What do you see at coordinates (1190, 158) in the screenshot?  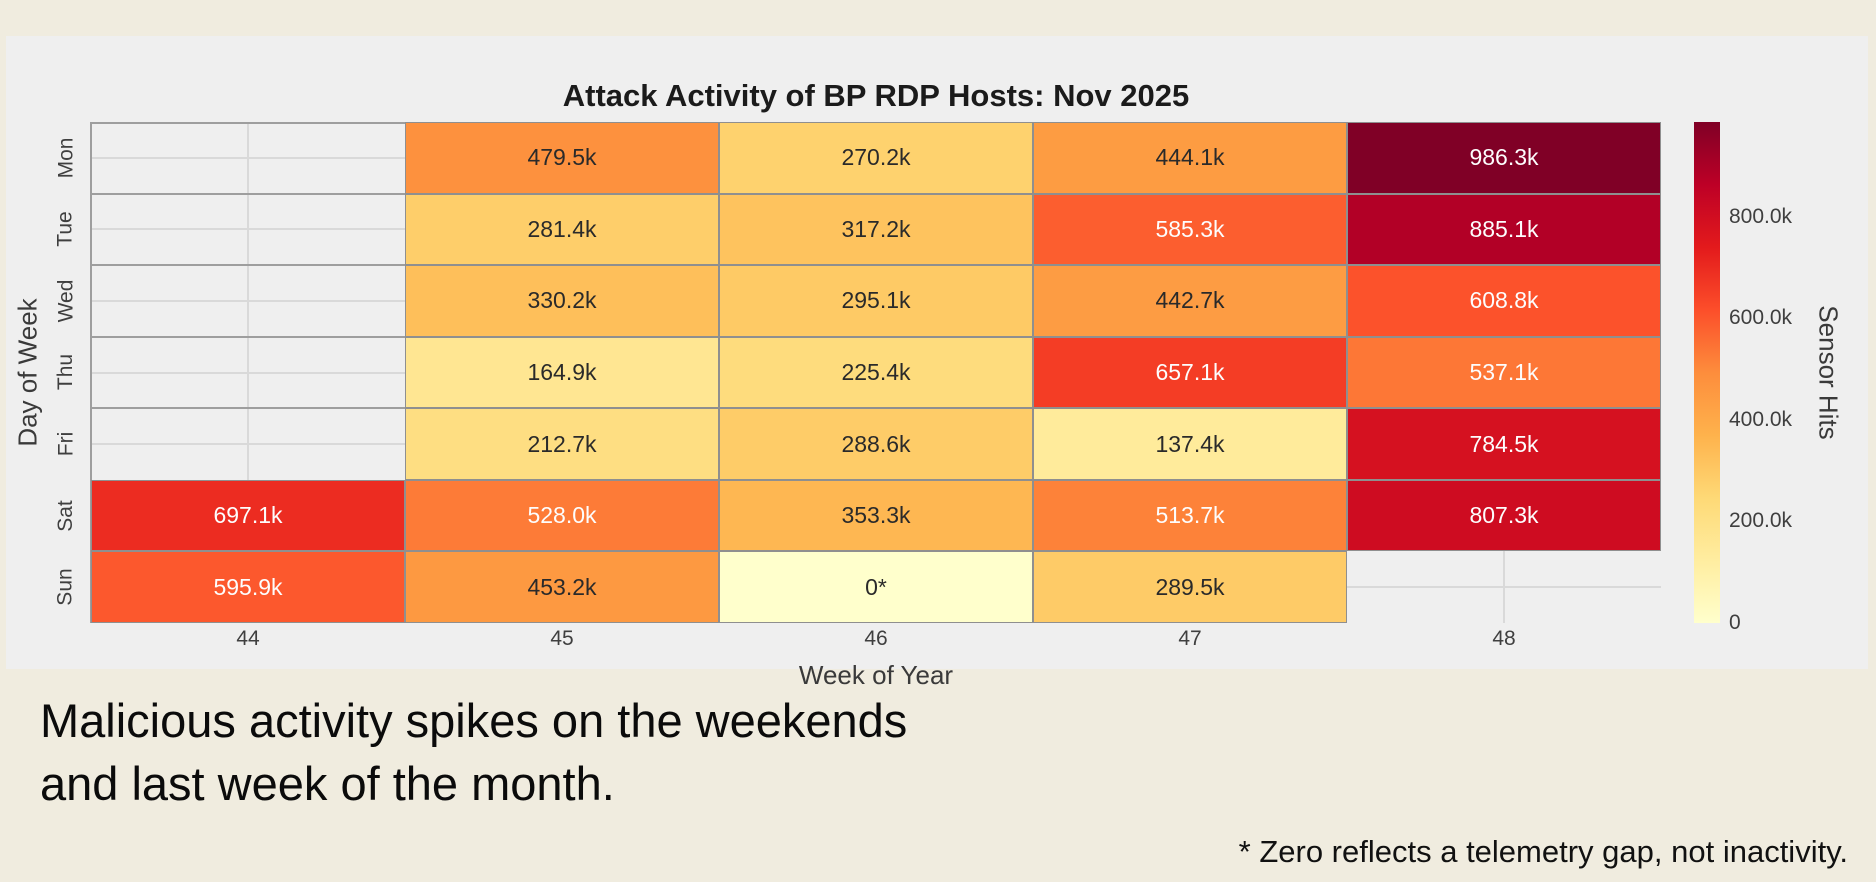 I see `heatmap-cell: 444.1k` at bounding box center [1190, 158].